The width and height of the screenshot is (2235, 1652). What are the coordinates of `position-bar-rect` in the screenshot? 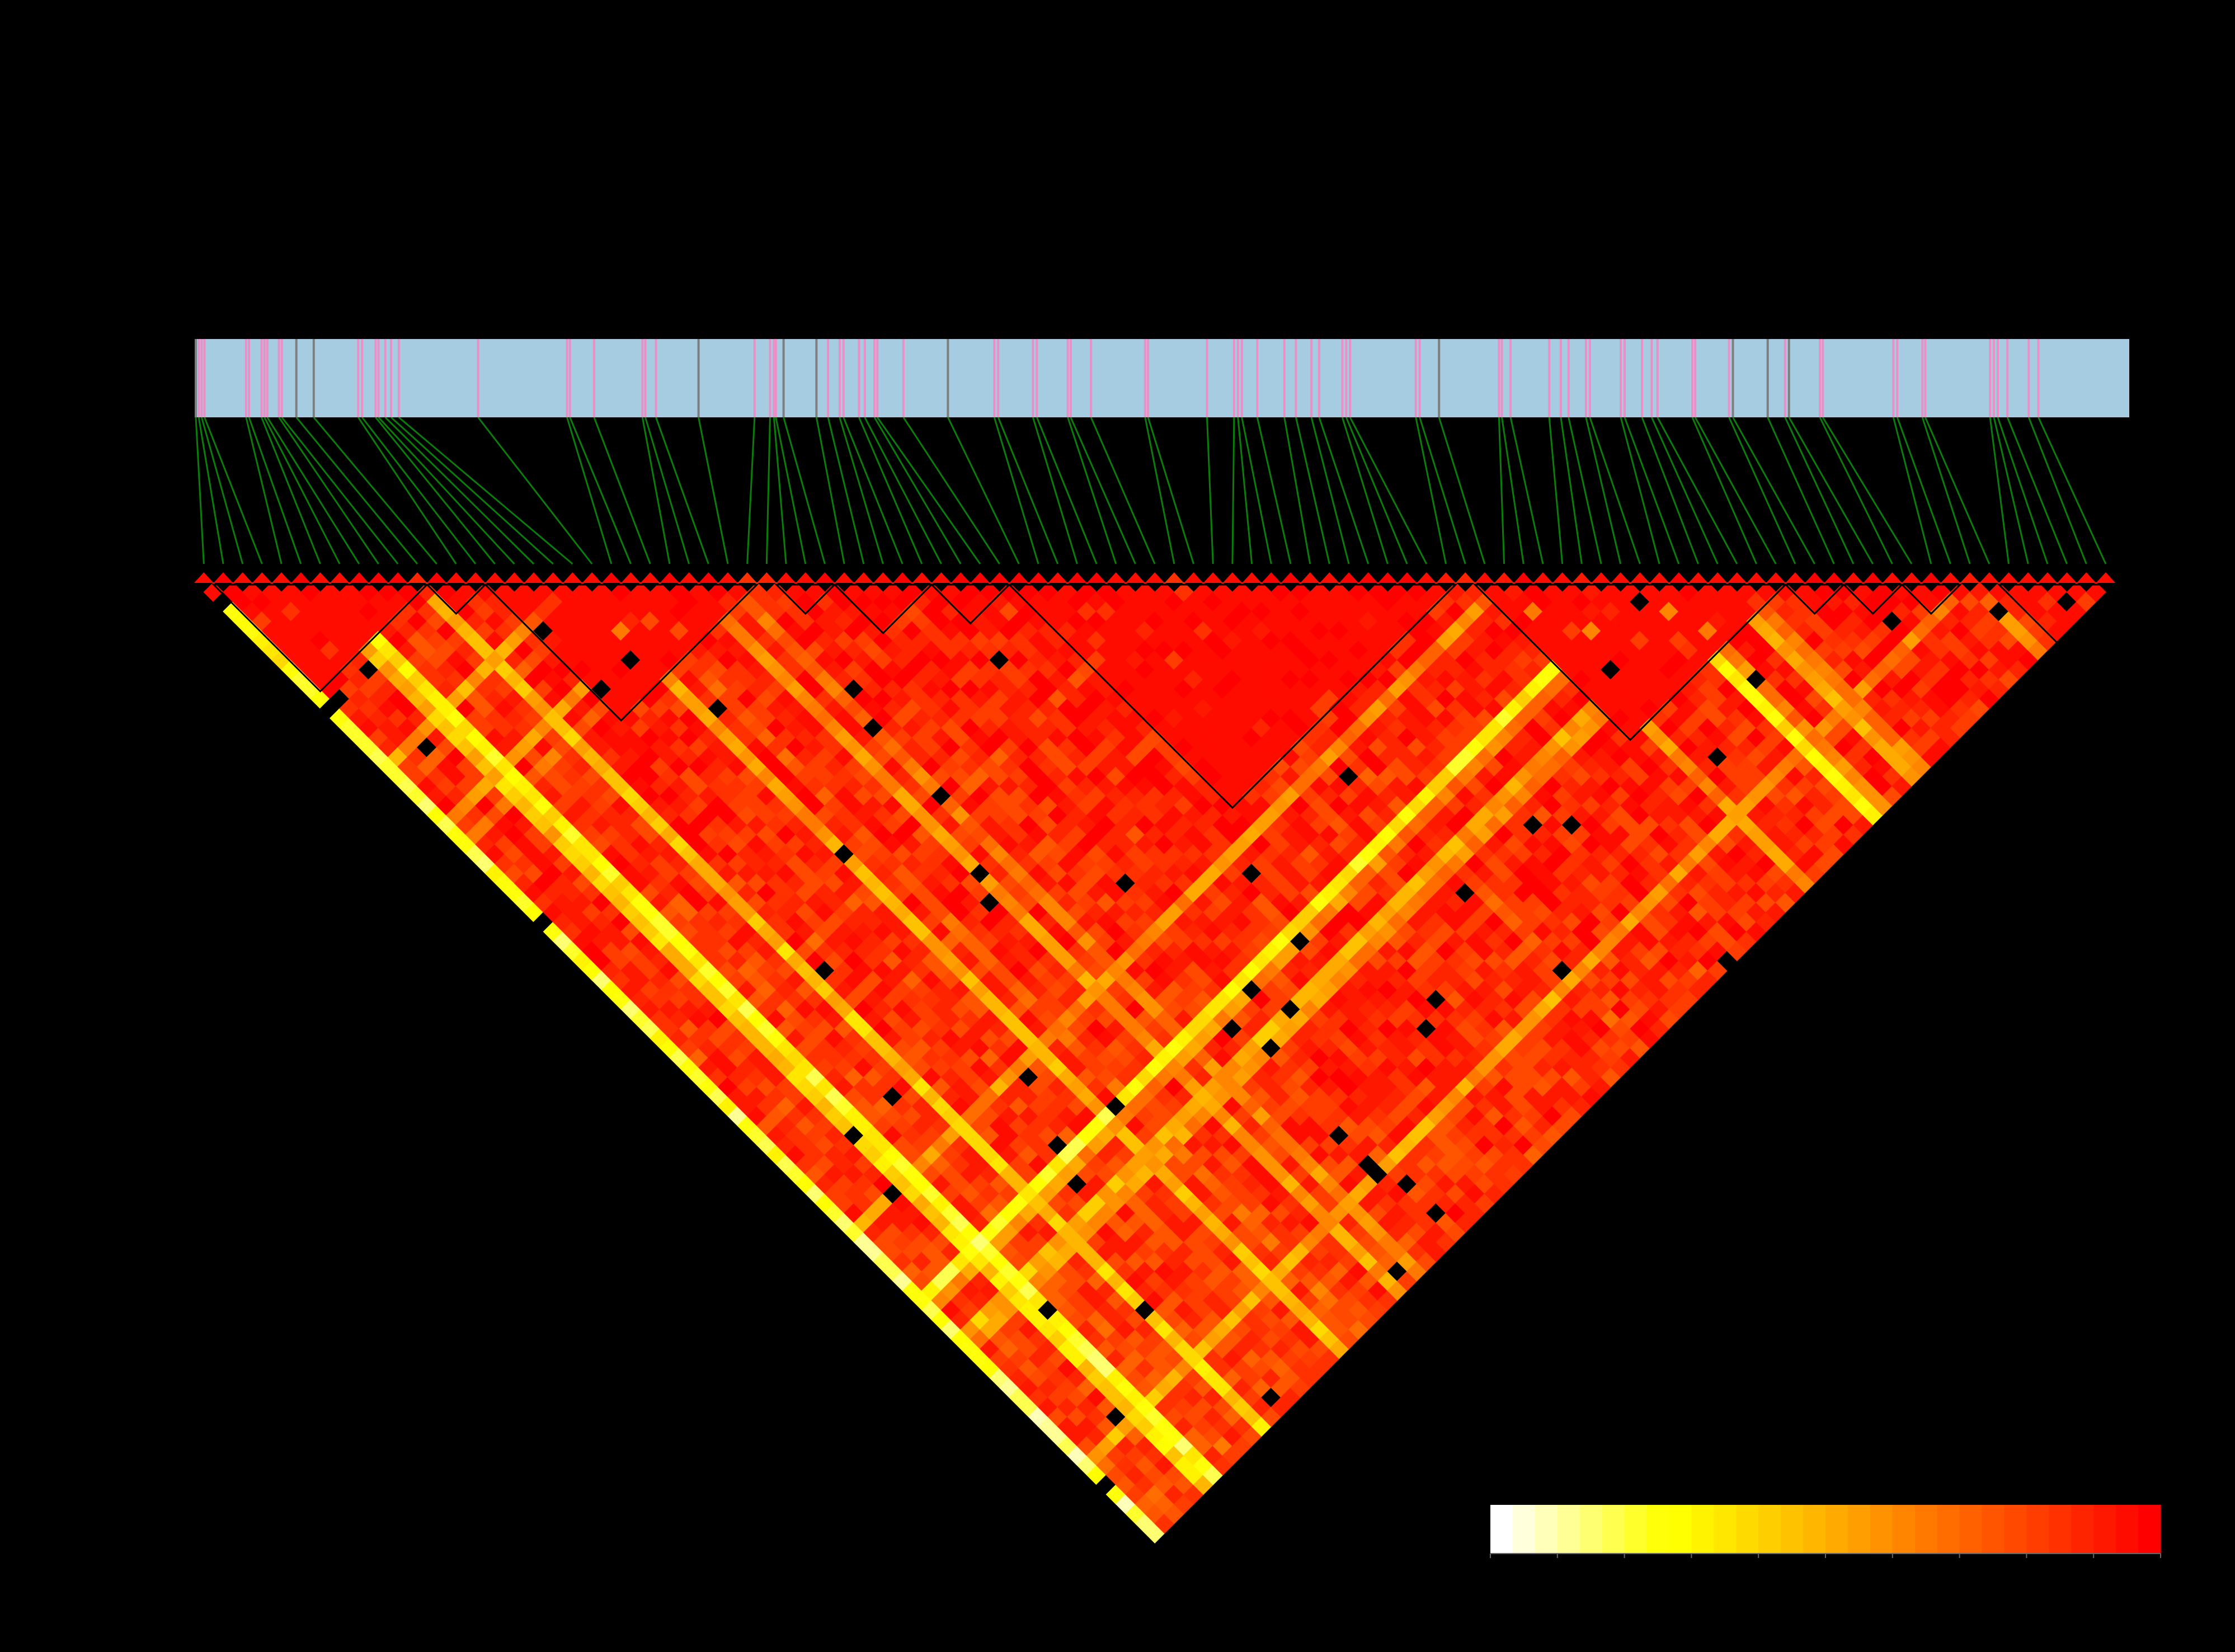 It's located at (1162, 378).